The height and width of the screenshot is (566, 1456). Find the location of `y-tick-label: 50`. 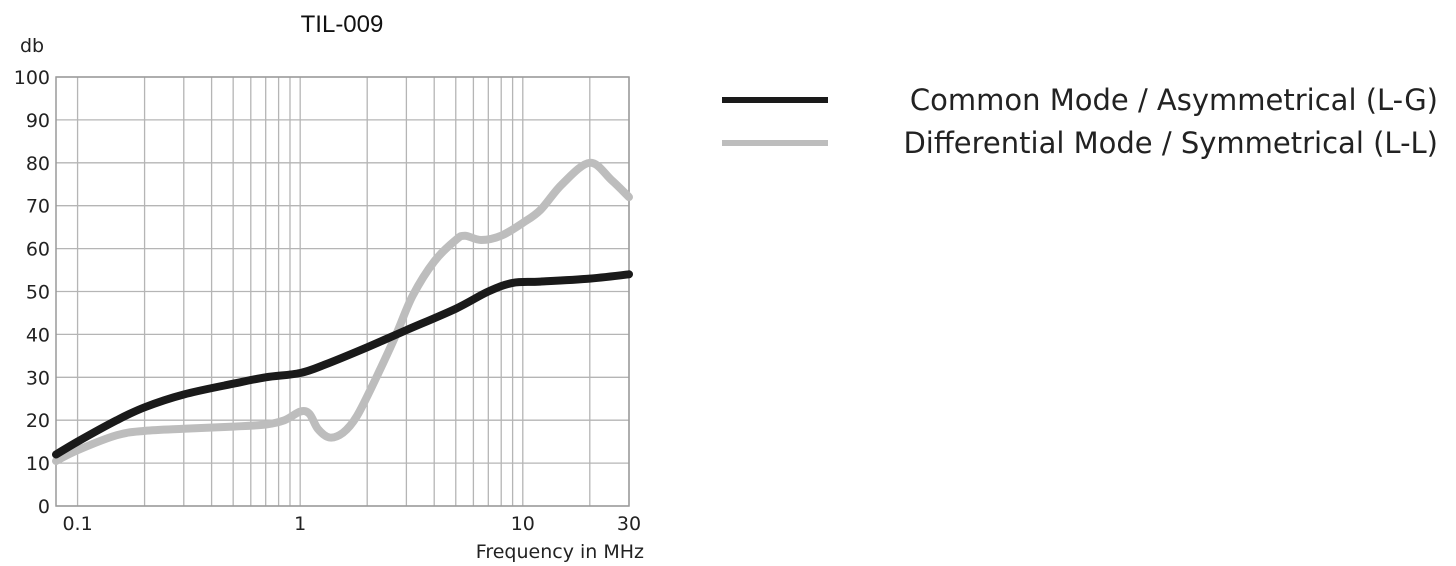

y-tick-label: 50 is located at coordinates (38, 293).